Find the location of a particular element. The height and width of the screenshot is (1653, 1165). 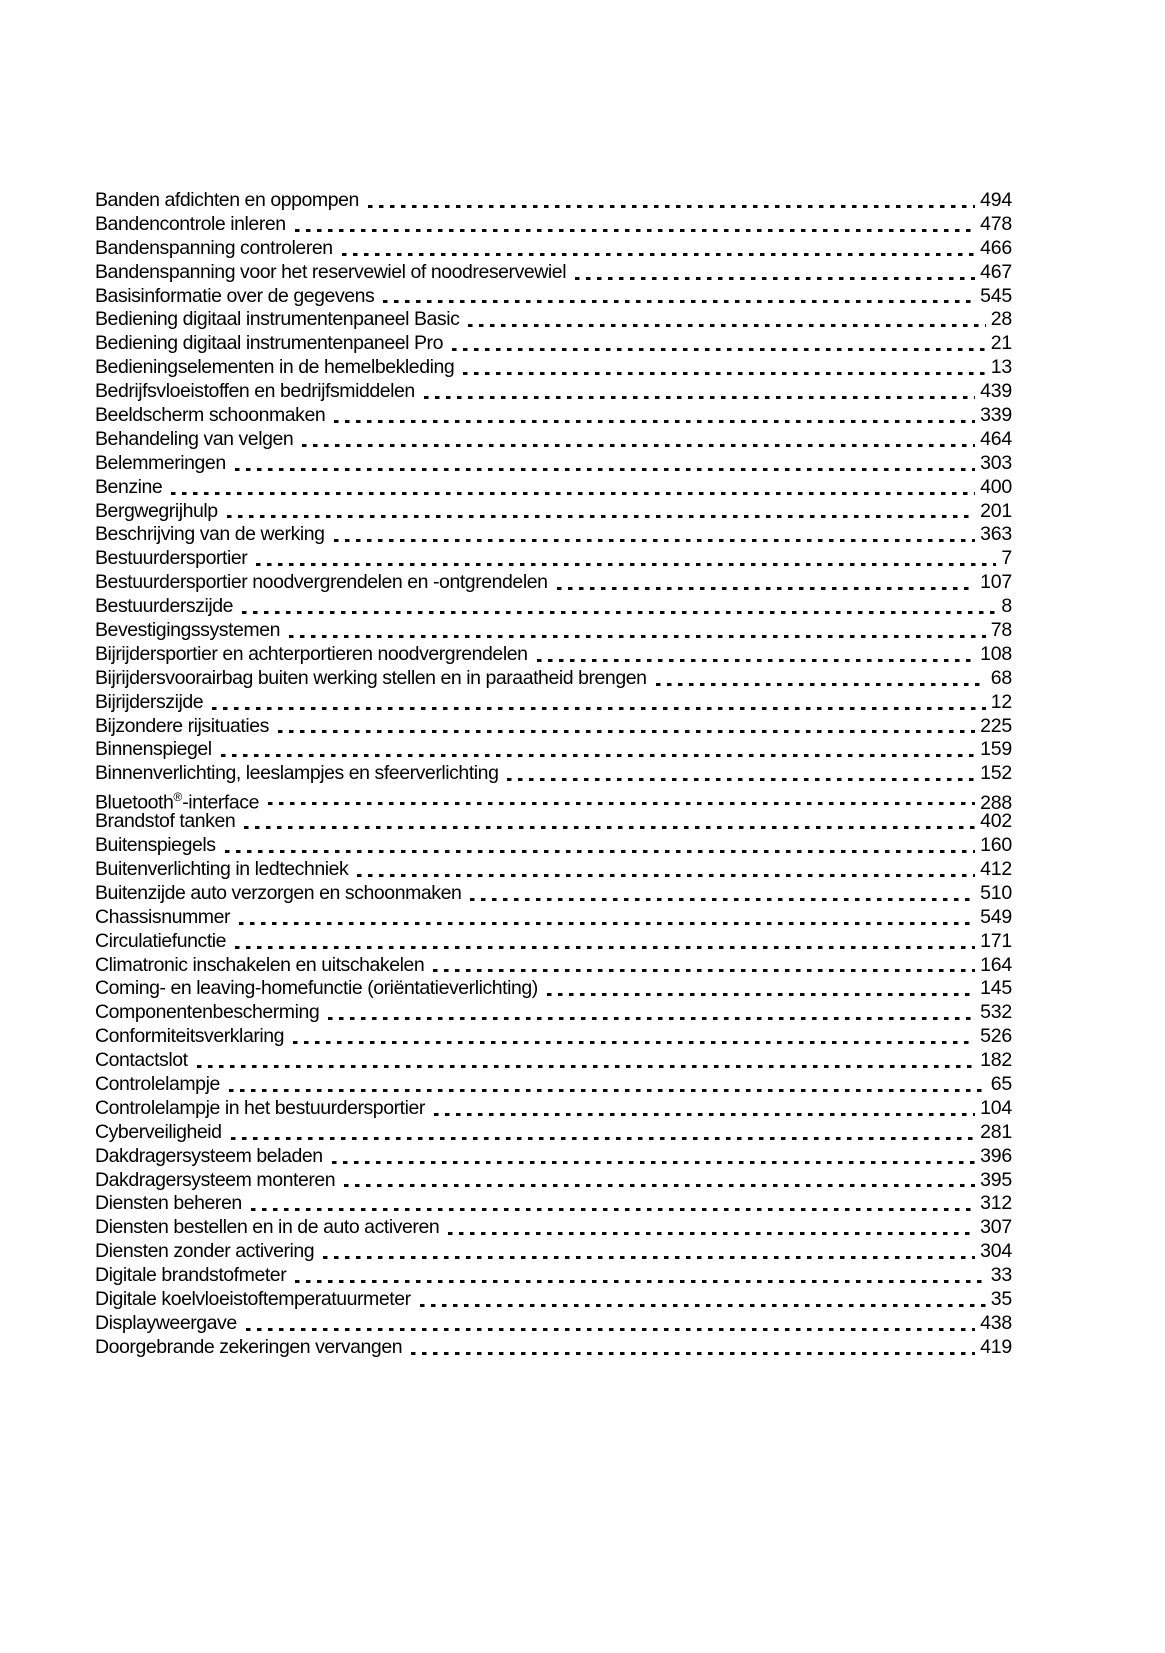

toc-entry-label: Controlelampje is located at coordinates (157, 1083).